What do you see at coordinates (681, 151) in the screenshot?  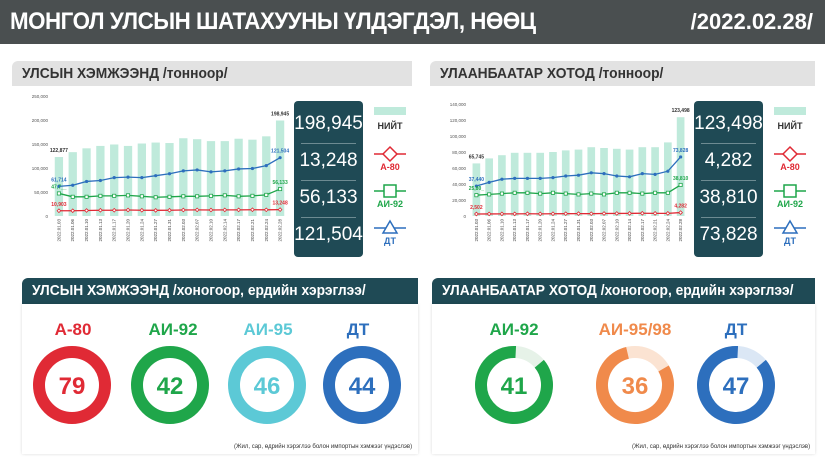 I see `data-label: 73,828` at bounding box center [681, 151].